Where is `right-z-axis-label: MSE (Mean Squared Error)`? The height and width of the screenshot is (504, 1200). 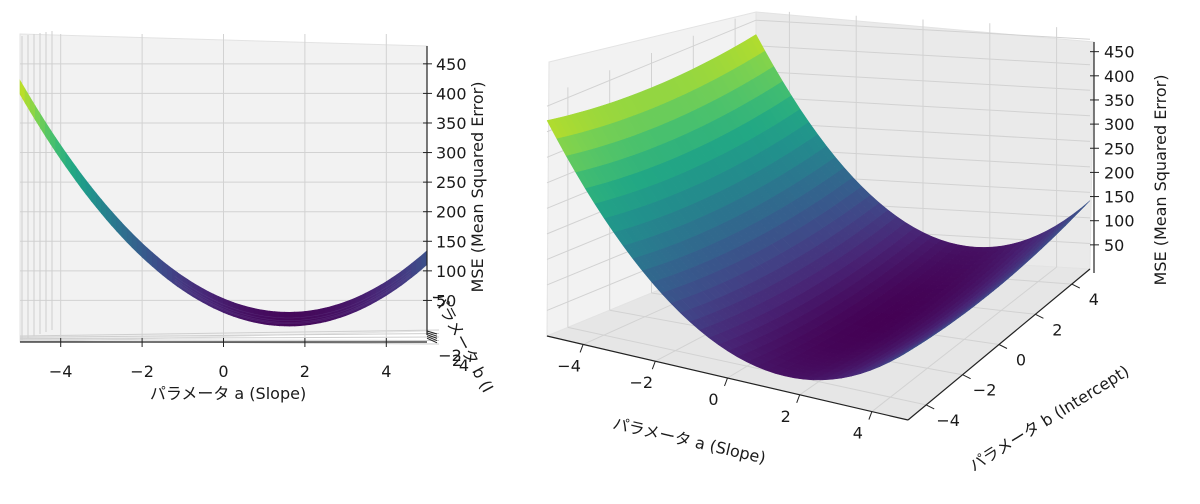 right-z-axis-label: MSE (Mean Squared Error) is located at coordinates (1160, 180).